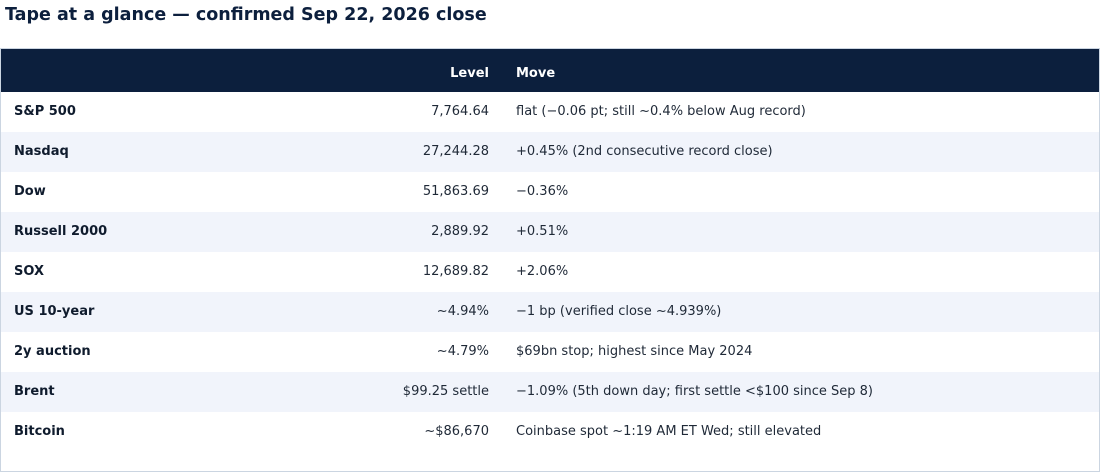 This screenshot has height=472, width=1100. What do you see at coordinates (644, 151) in the screenshot?
I see `row-move: +0.45% (2nd consecutive record close)` at bounding box center [644, 151].